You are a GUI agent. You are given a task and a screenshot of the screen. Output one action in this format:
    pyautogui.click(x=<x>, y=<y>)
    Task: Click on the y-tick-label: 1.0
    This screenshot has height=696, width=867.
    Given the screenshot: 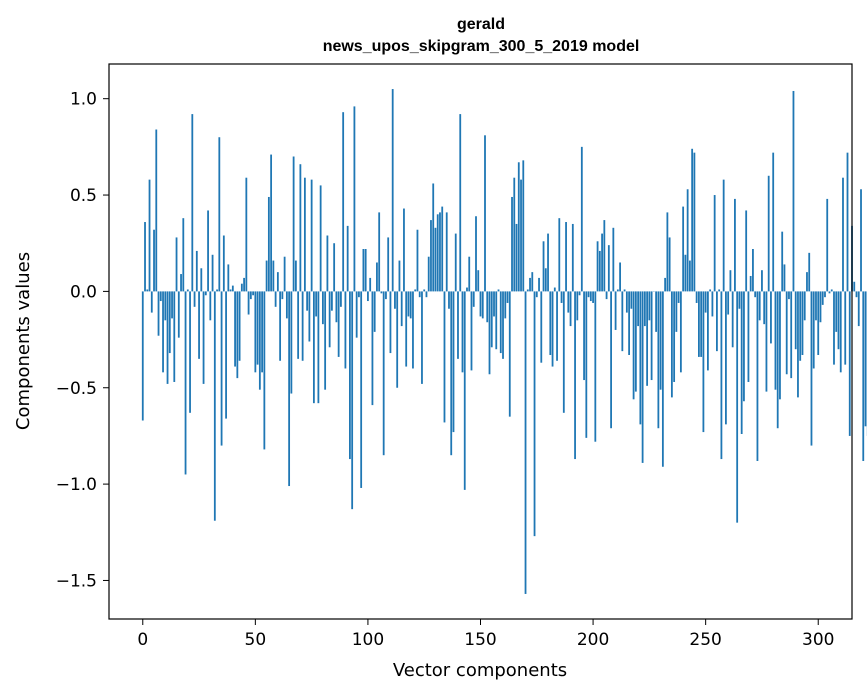 What is the action you would take?
    pyautogui.click(x=83, y=100)
    